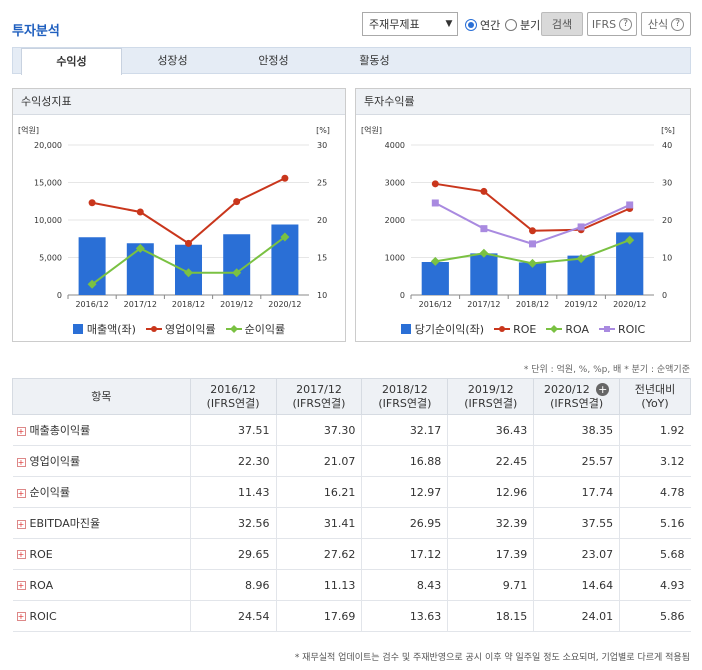  I want to click on radio-on-icon, so click(471, 25).